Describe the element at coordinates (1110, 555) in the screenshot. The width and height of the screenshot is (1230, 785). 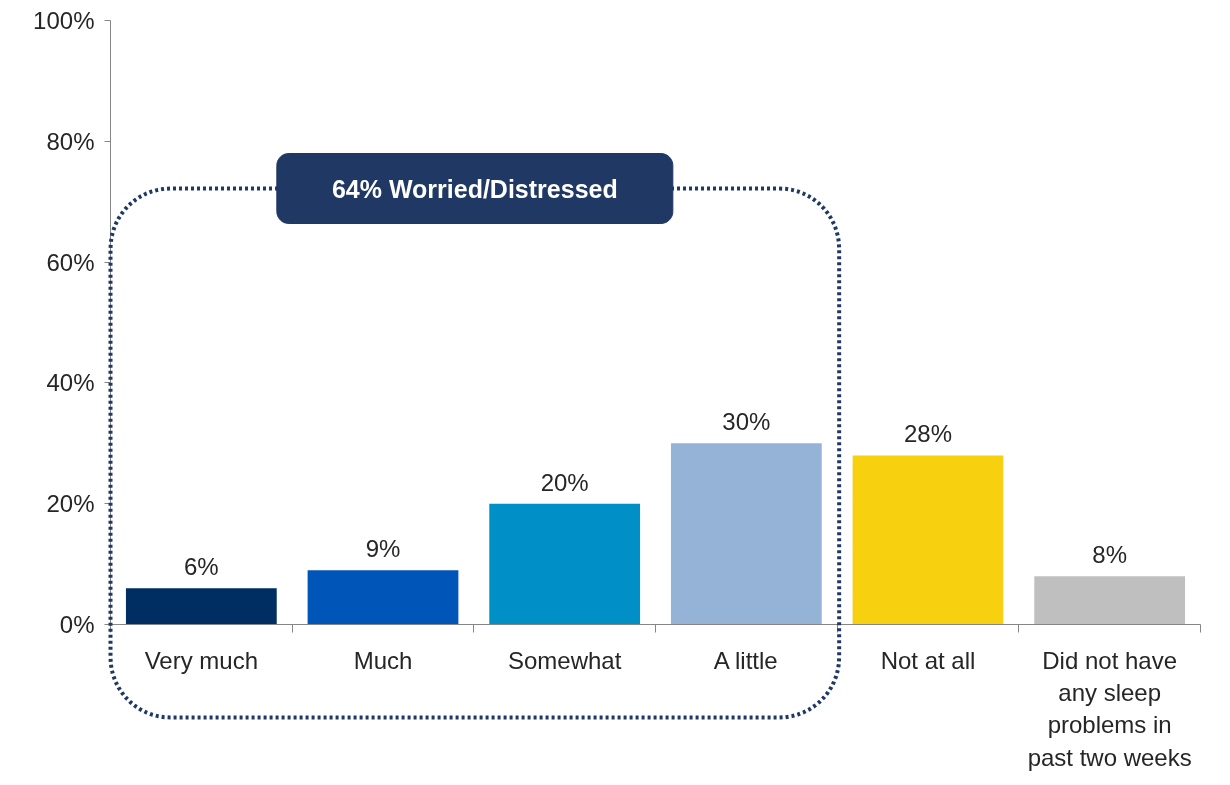
I see `data-label: 8%` at that location.